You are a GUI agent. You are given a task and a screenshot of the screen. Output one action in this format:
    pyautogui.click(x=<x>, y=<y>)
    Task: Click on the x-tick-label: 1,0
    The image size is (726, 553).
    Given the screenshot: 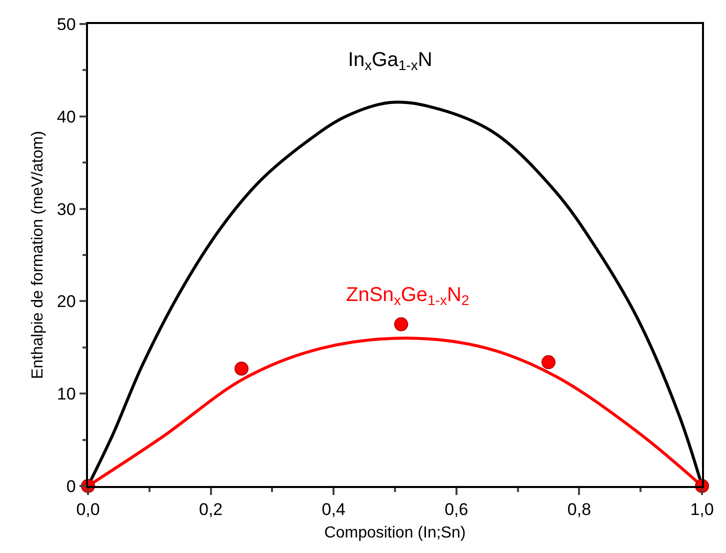 What is the action you would take?
    pyautogui.click(x=702, y=510)
    